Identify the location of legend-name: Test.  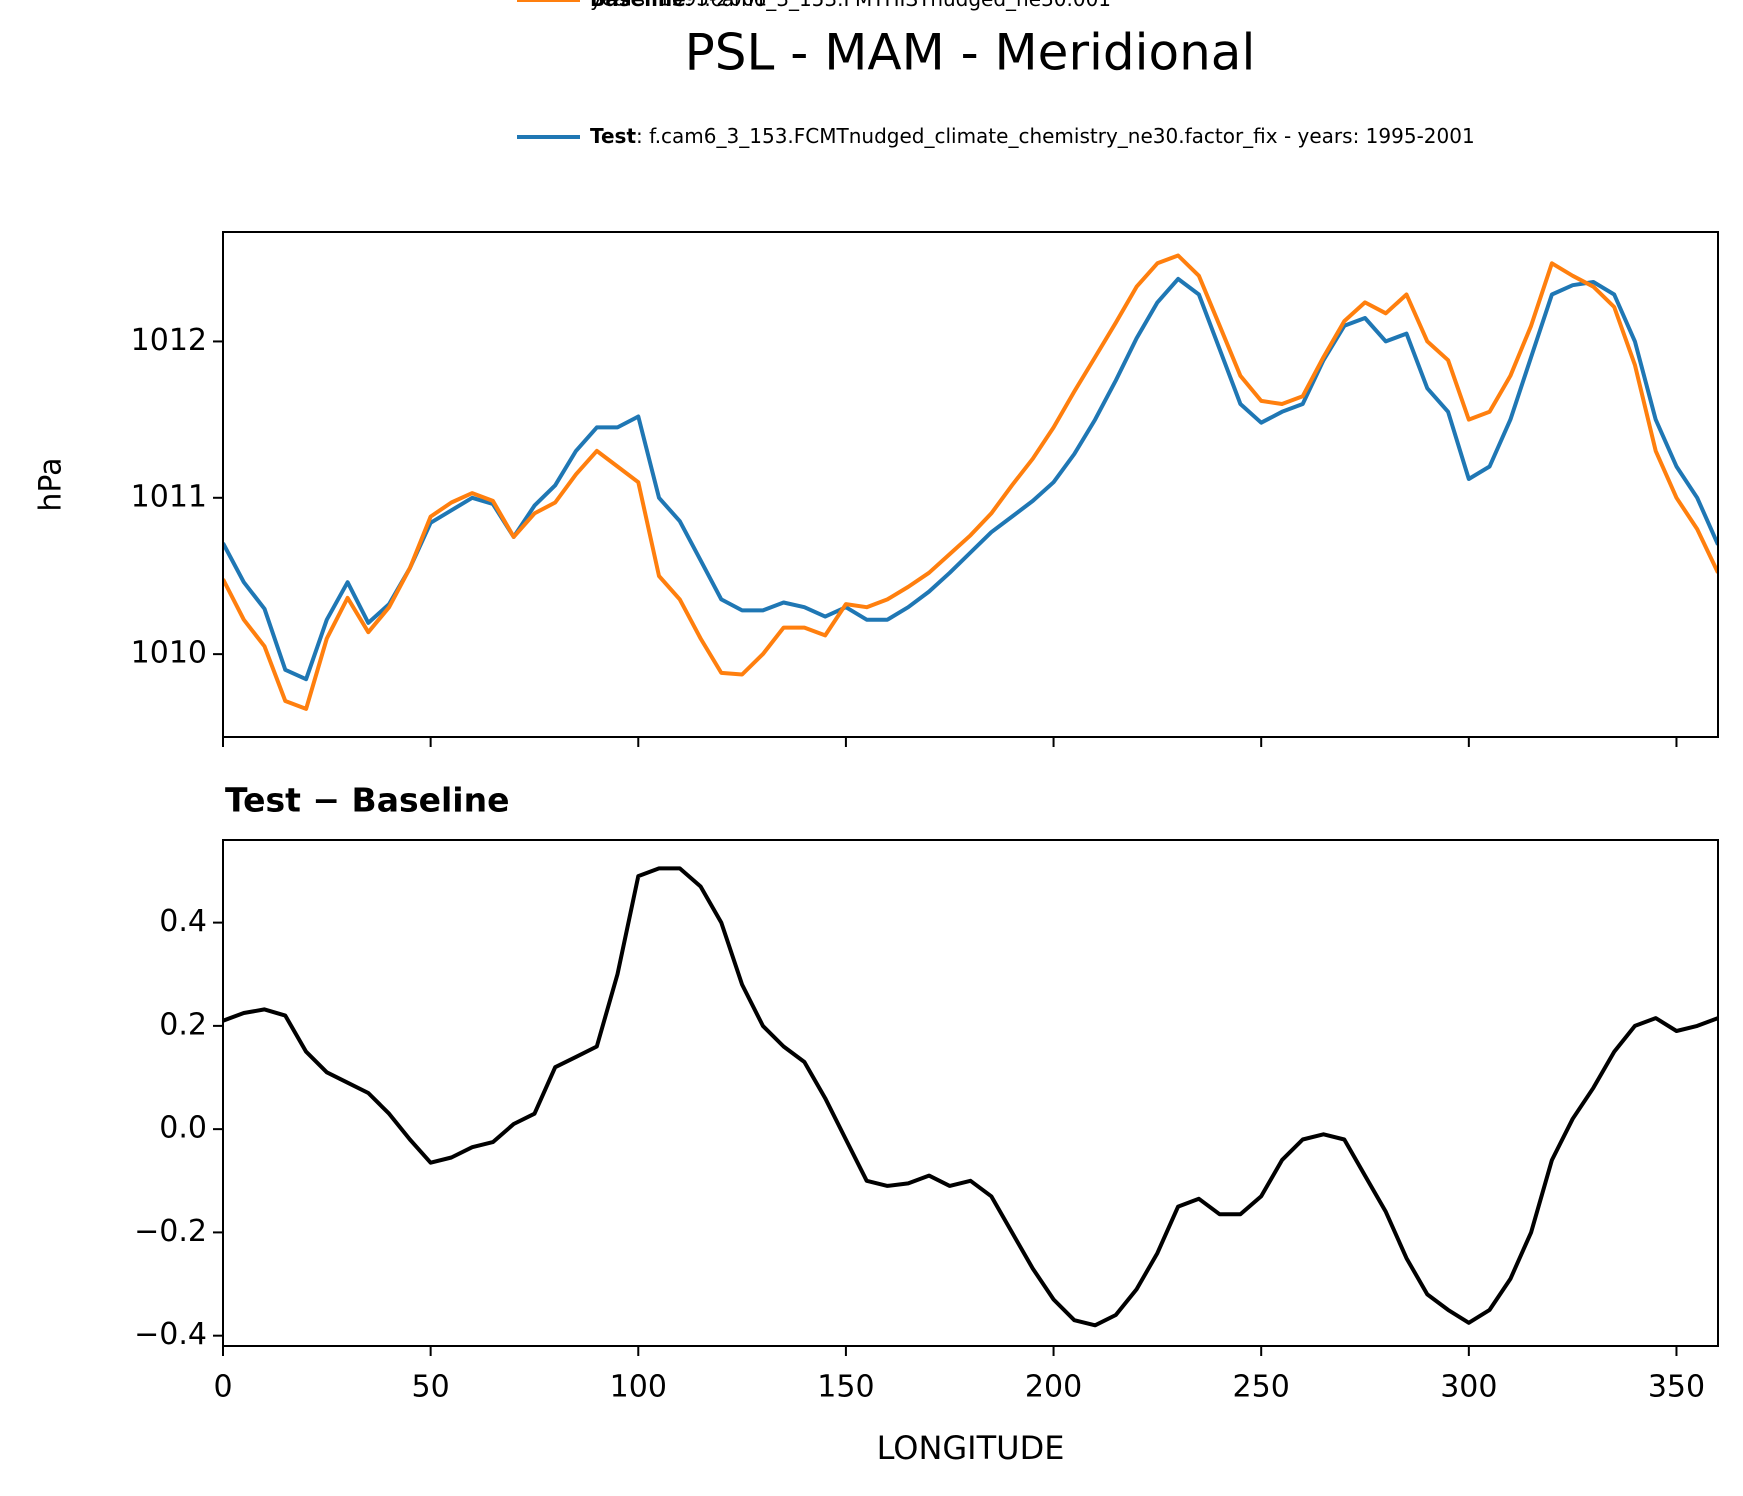
(613, 136).